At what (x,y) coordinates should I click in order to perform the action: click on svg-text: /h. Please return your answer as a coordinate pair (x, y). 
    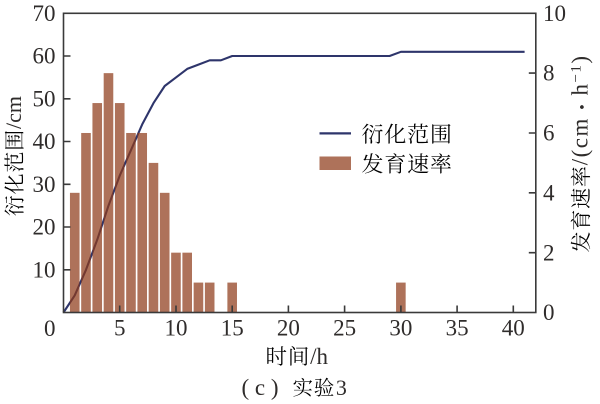
    Looking at the image, I should click on (319, 356).